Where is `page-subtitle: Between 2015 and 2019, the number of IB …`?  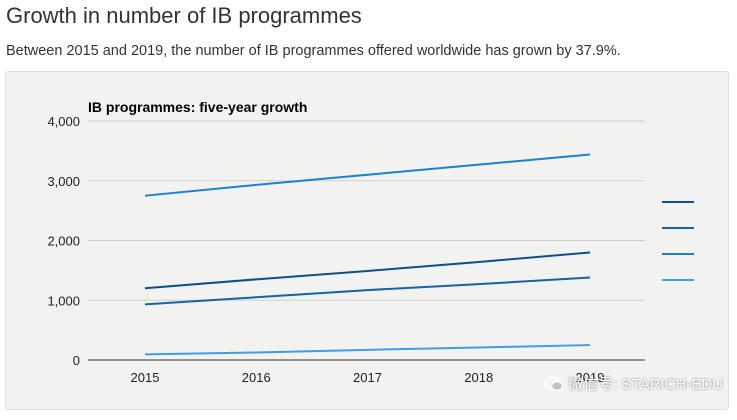
page-subtitle: Between 2015 and 2019, the number of IB … is located at coordinates (313, 51).